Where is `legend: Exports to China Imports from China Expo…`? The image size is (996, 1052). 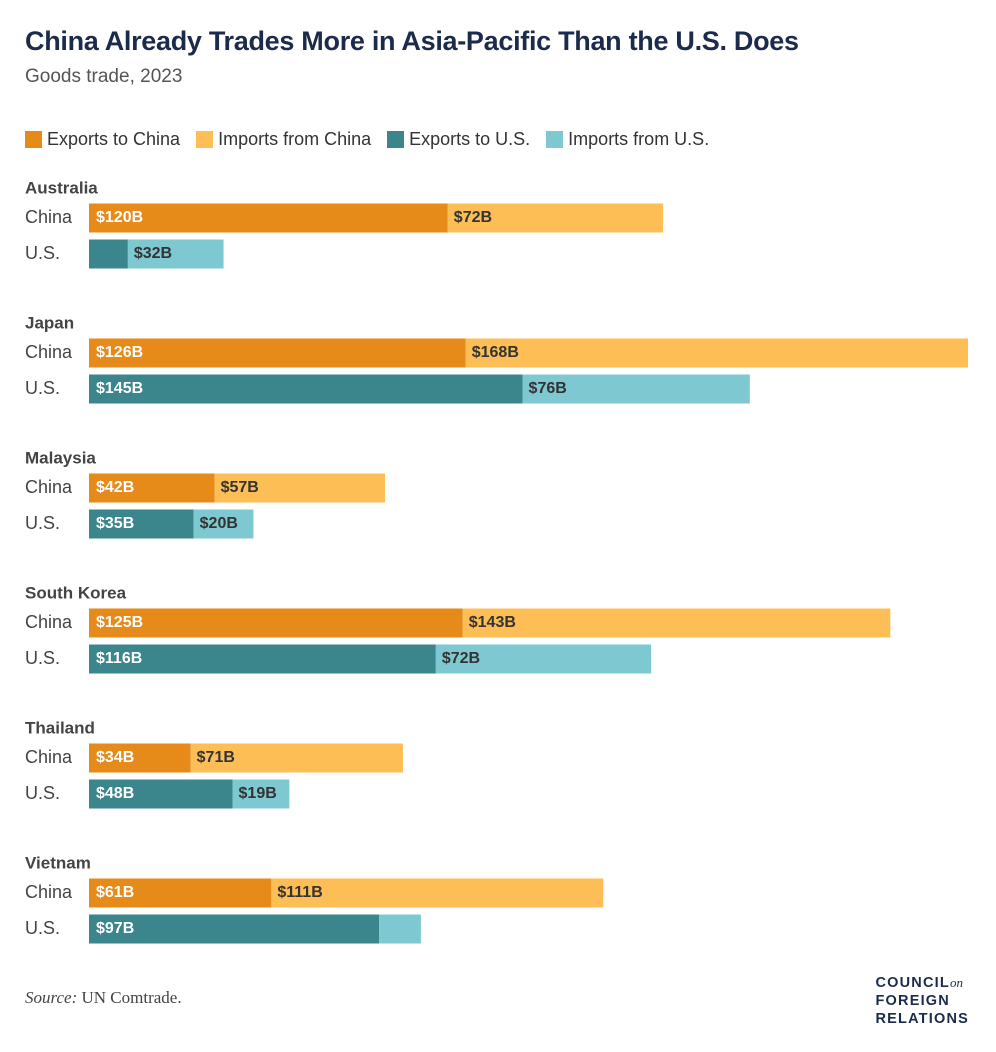
legend: Exports to China Imports from China Expo… is located at coordinates (375, 139).